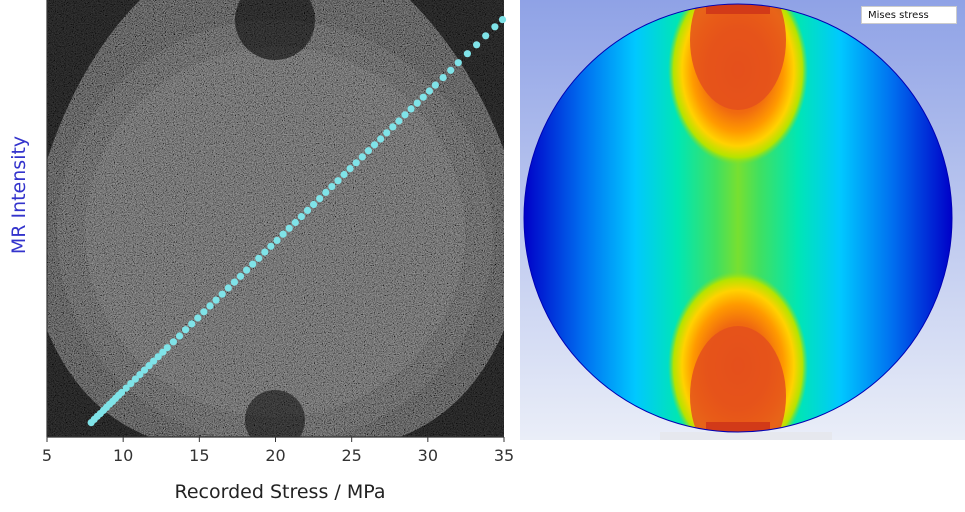  What do you see at coordinates (504, 455) in the screenshot?
I see `x-tick-label: 35` at bounding box center [504, 455].